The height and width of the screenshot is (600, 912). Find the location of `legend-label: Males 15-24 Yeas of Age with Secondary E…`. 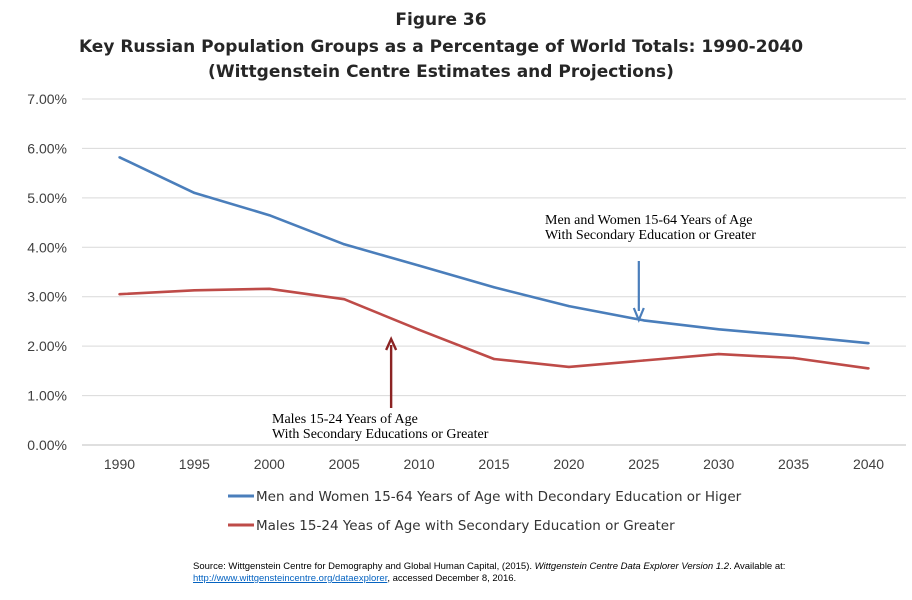

legend-label: Males 15-24 Yeas of Age with Secondary E… is located at coordinates (465, 526).